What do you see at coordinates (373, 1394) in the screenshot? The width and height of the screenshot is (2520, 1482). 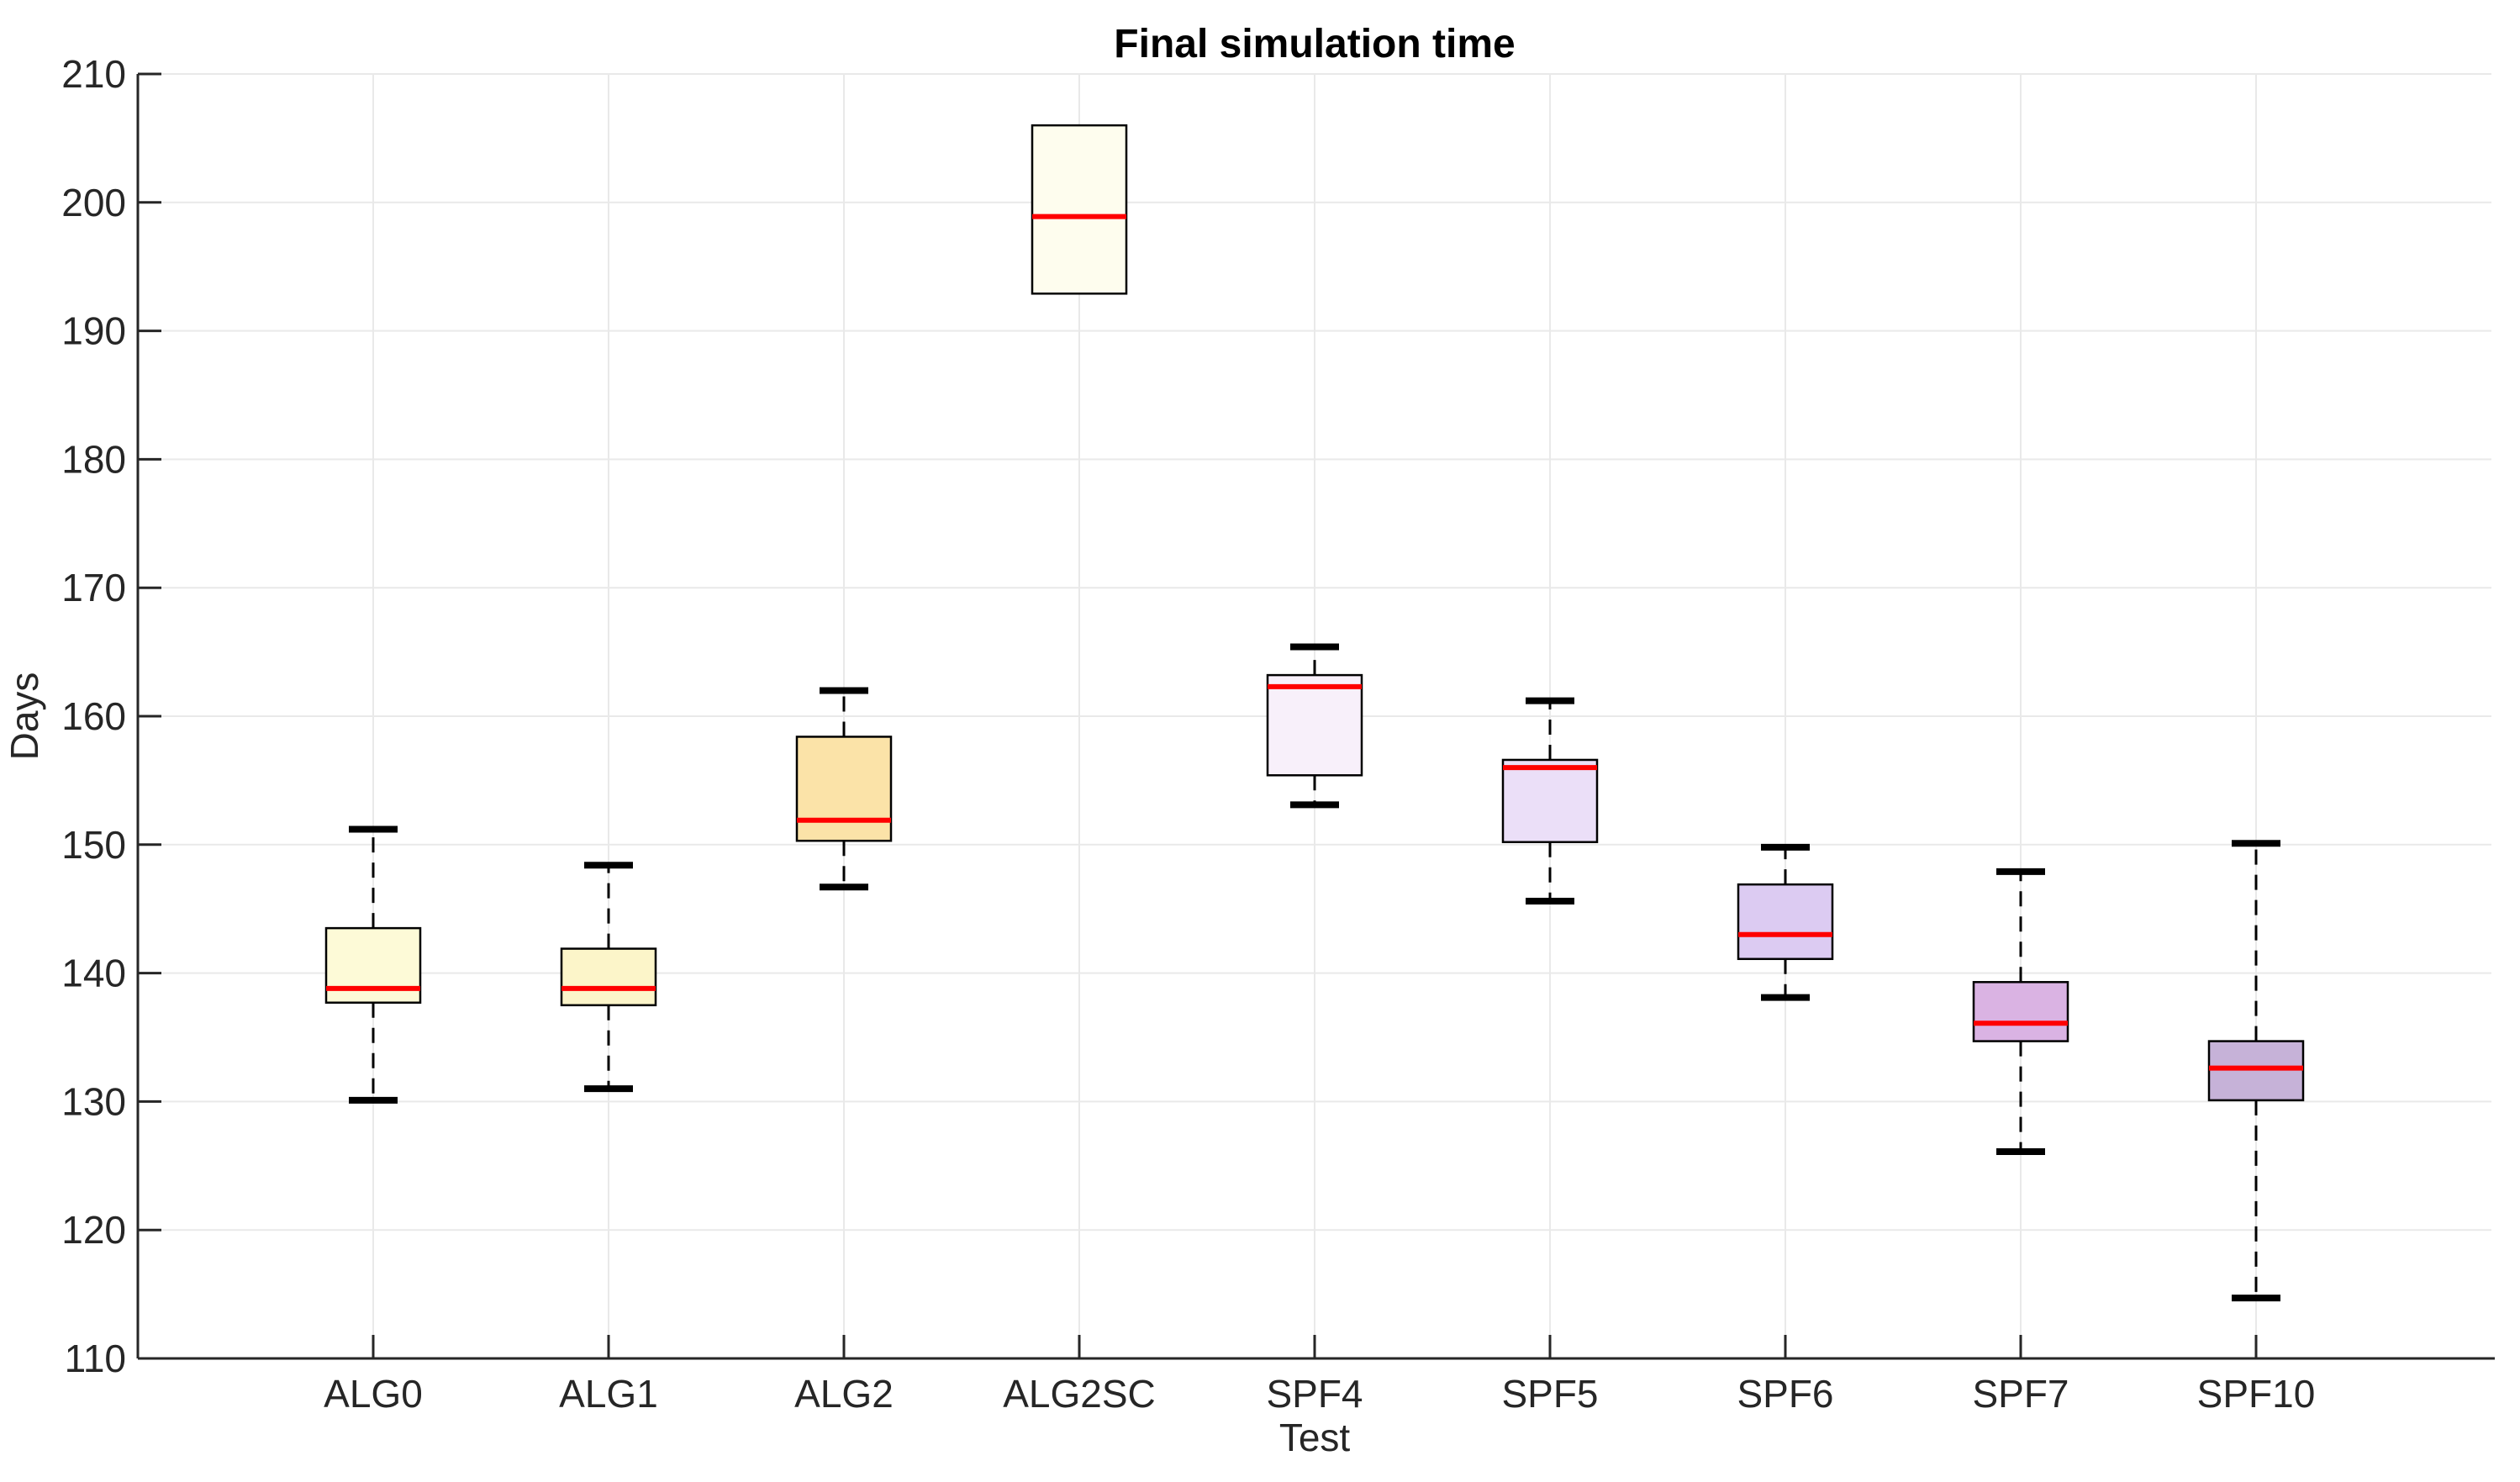 I see `x-tick-label: ALG0` at bounding box center [373, 1394].